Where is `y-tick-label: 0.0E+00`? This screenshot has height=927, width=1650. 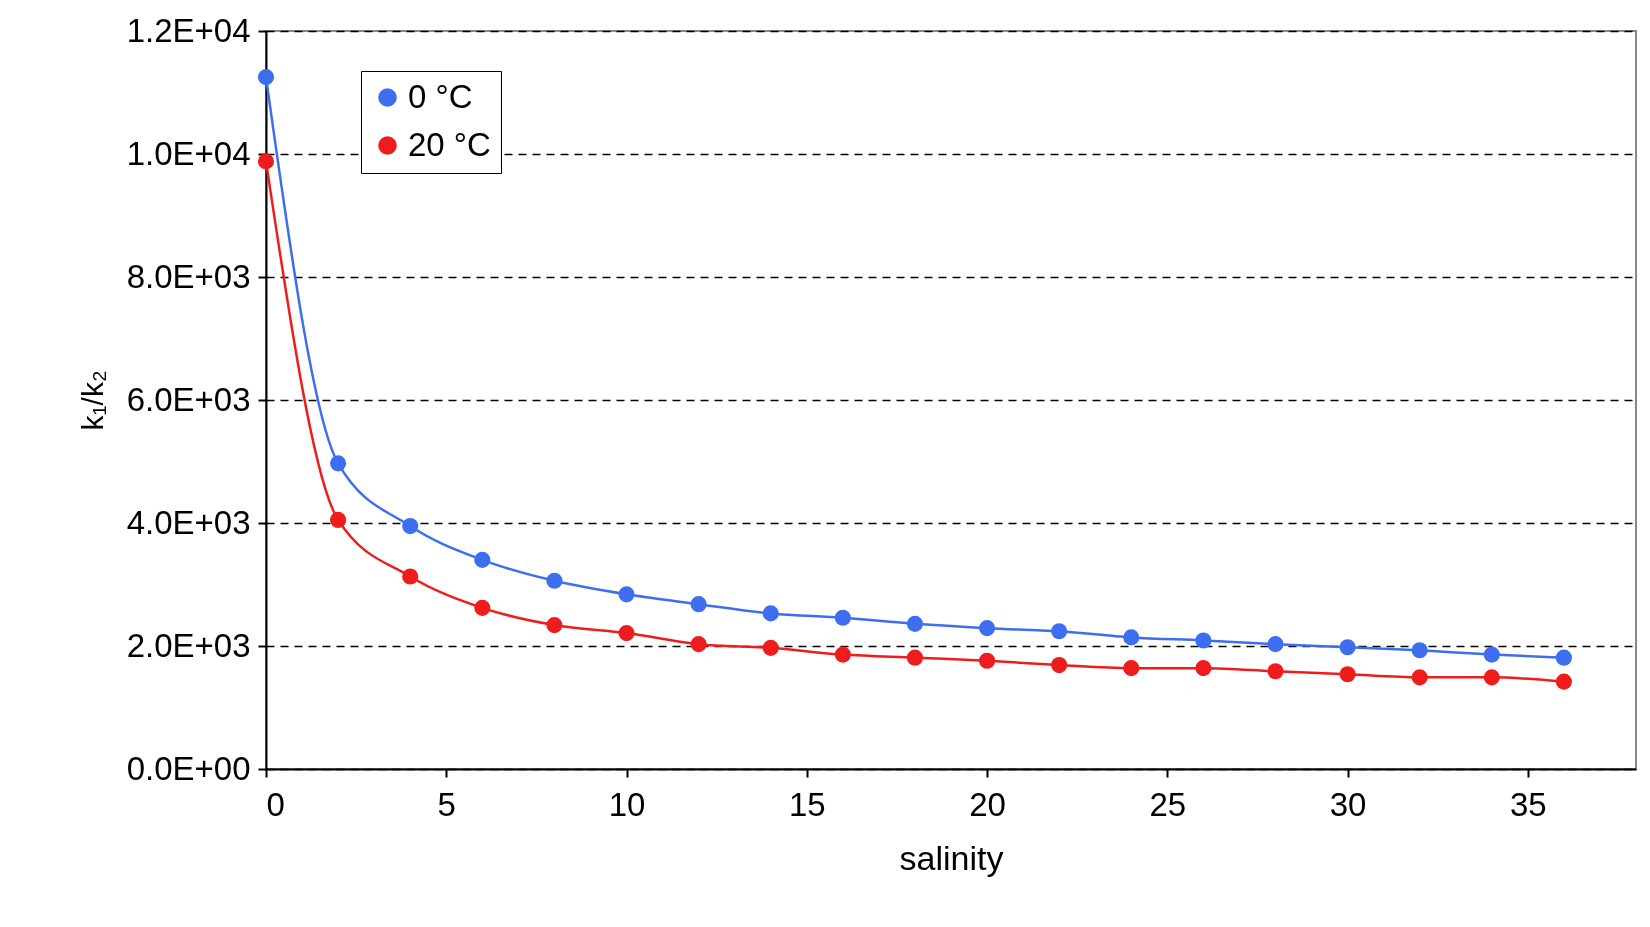 y-tick-label: 0.0E+00 is located at coordinates (188, 768).